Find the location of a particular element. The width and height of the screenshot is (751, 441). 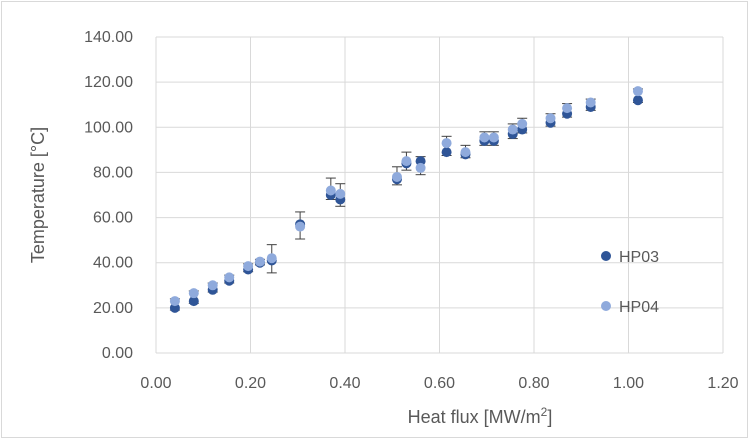

legend-marker-hp04 is located at coordinates (606, 306).